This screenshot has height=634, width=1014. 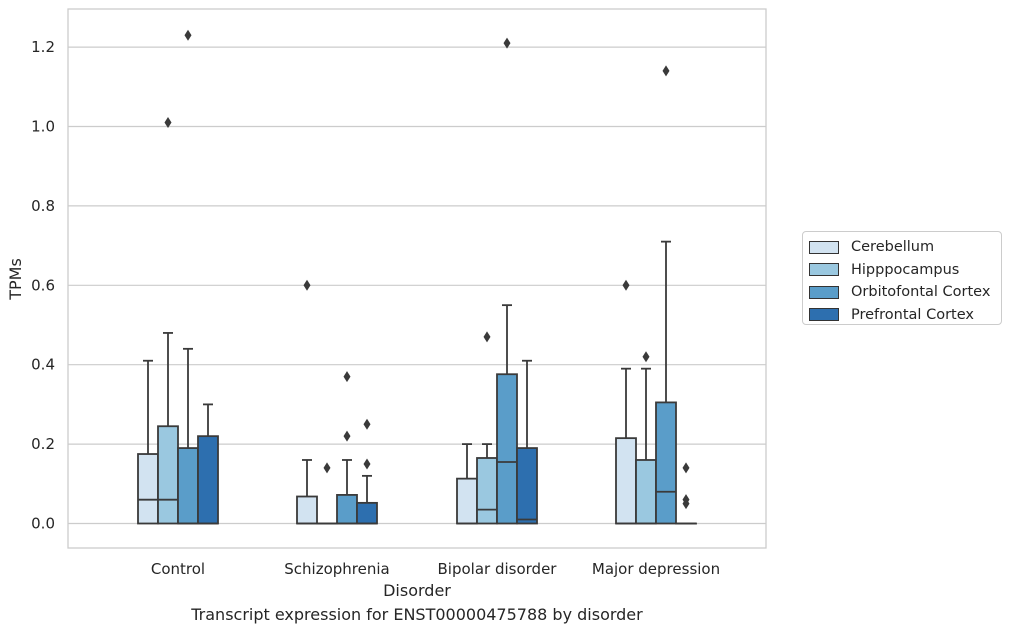 What do you see at coordinates (43, 444) in the screenshot?
I see `y-tick-label: 0.2` at bounding box center [43, 444].